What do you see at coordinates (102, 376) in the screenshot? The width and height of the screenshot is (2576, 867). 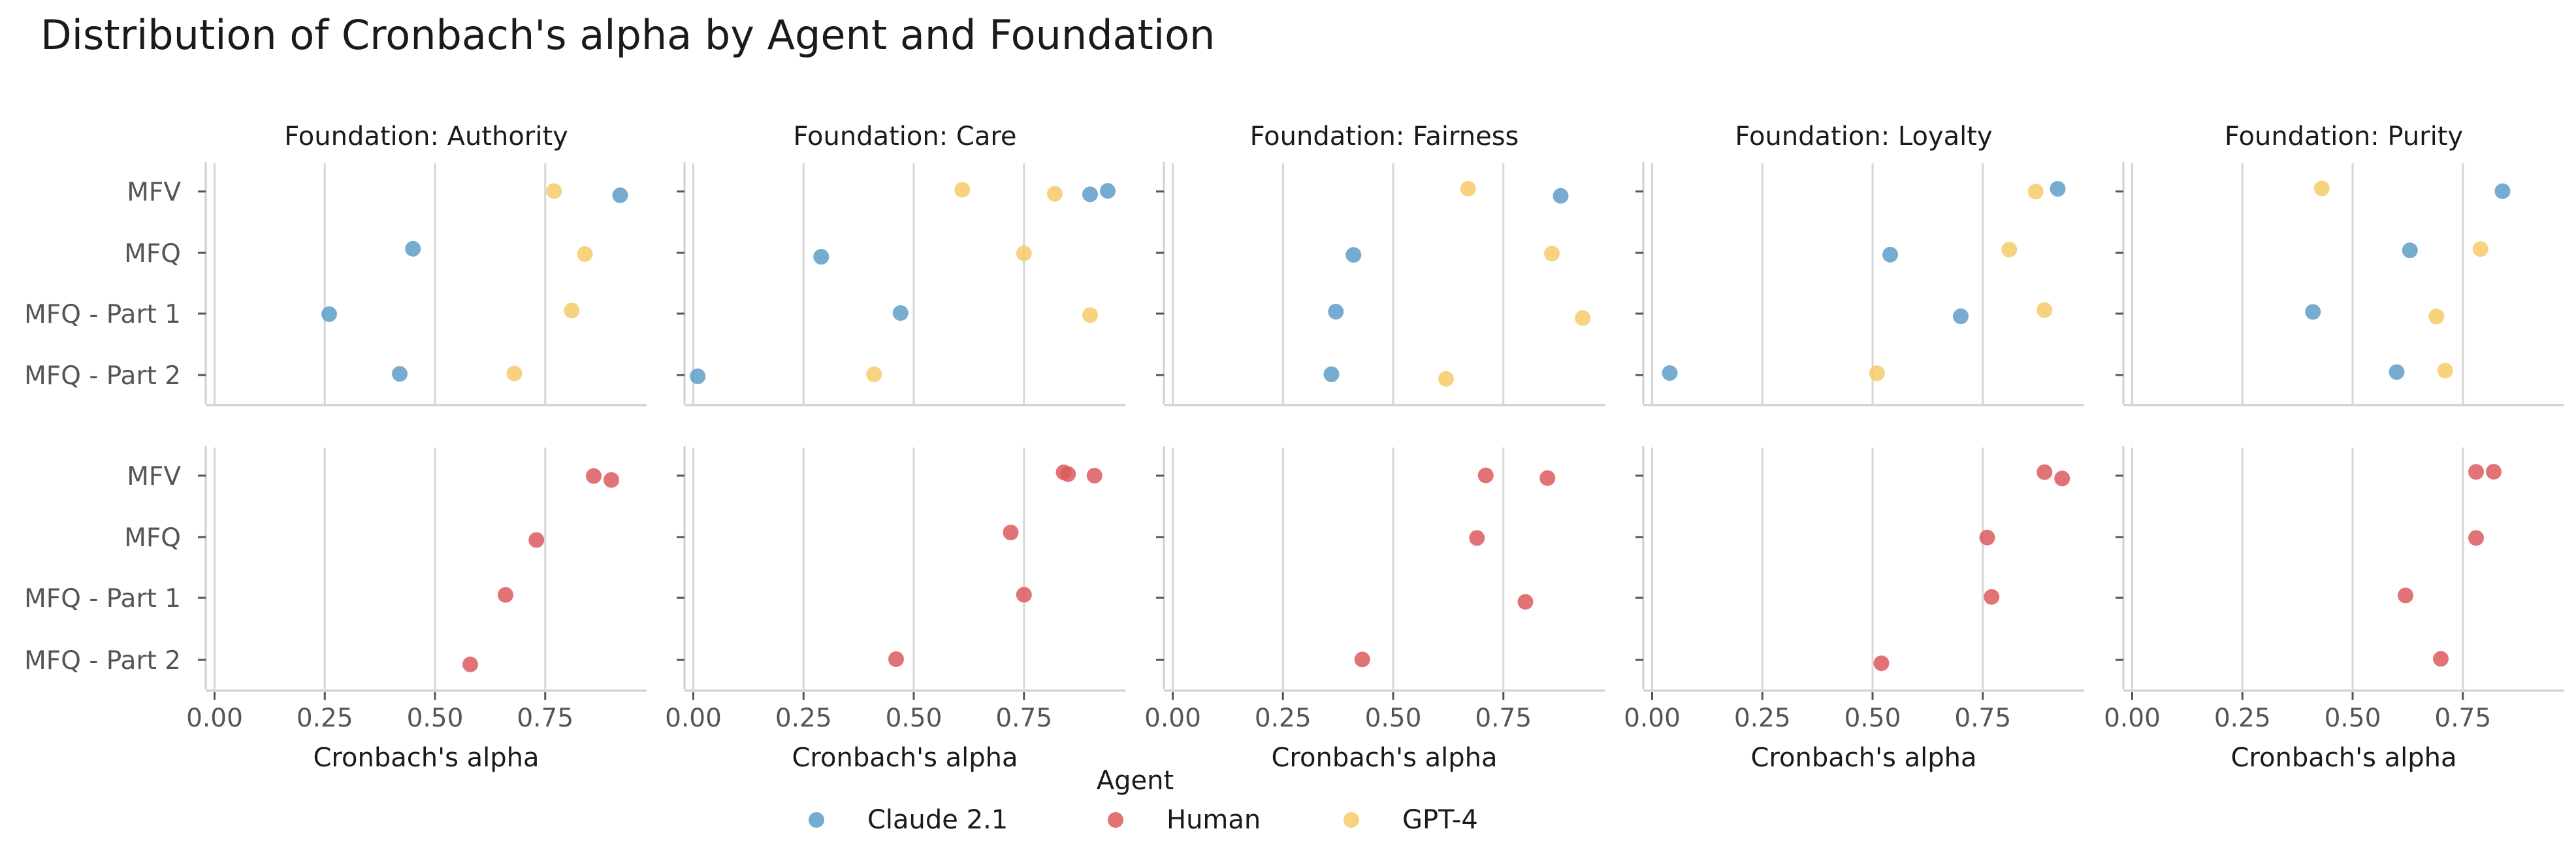 I see `y-tick-label: MFQ - Part 2` at bounding box center [102, 376].